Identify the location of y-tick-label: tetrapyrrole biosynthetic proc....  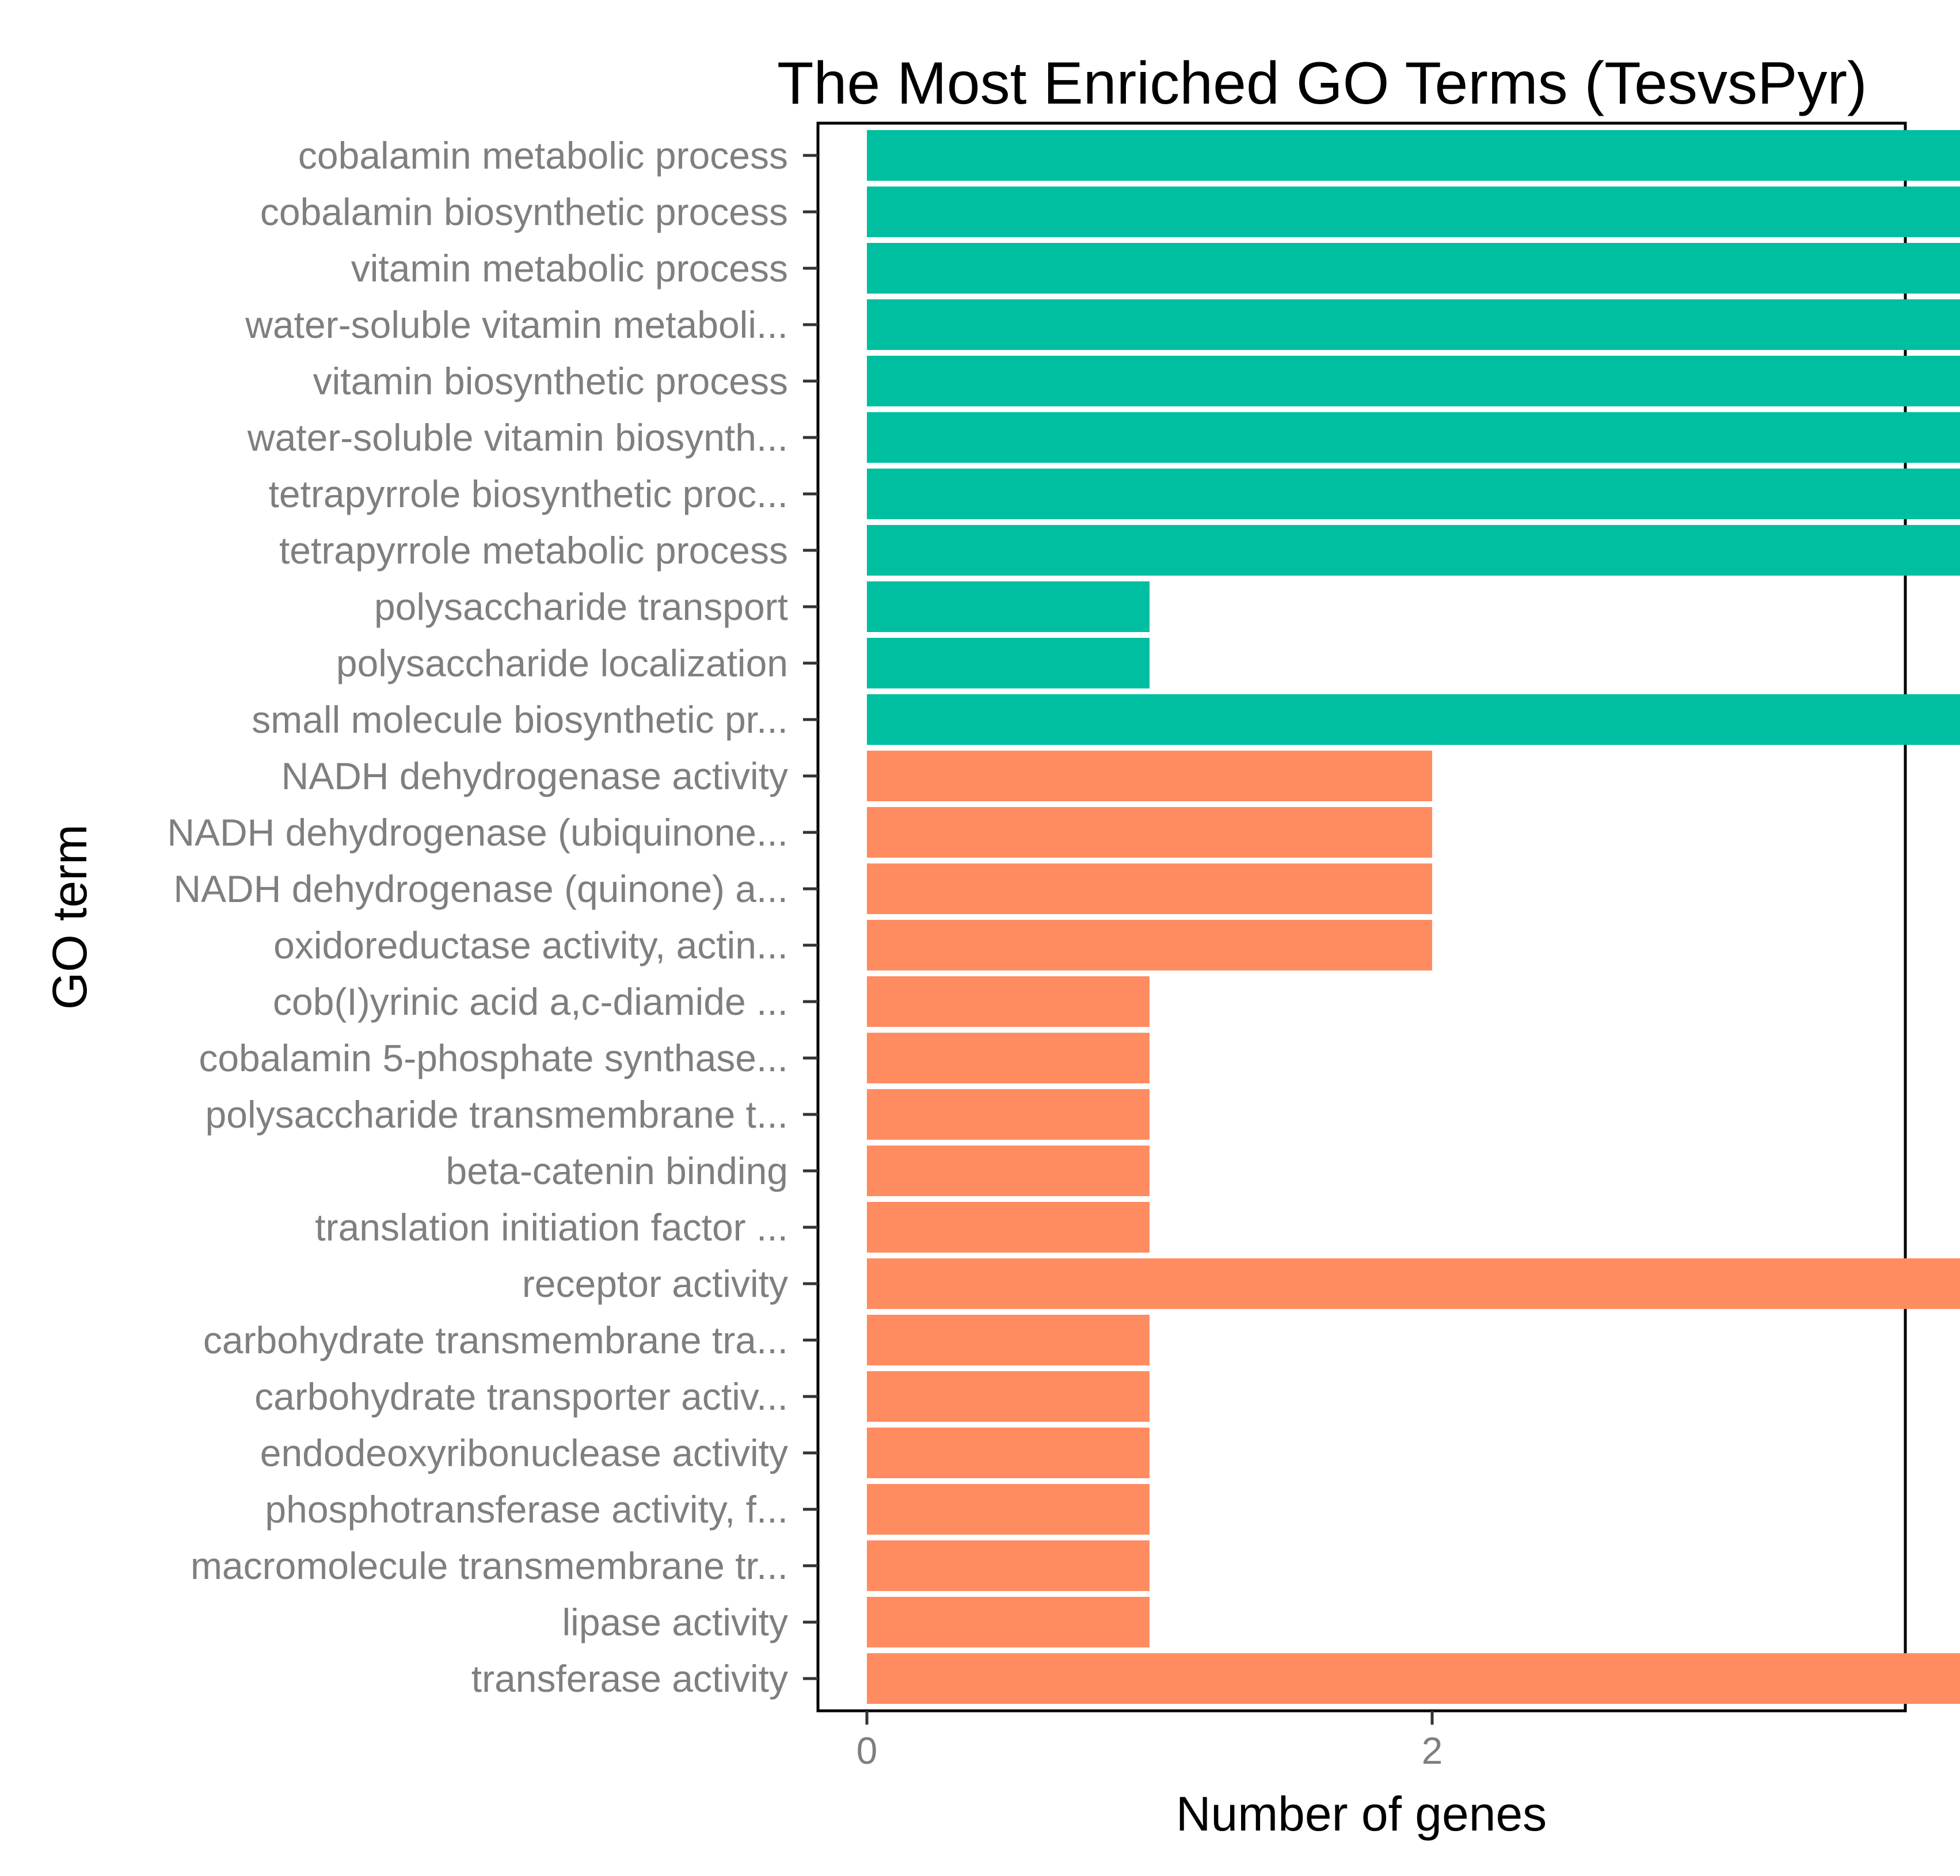
(528, 494).